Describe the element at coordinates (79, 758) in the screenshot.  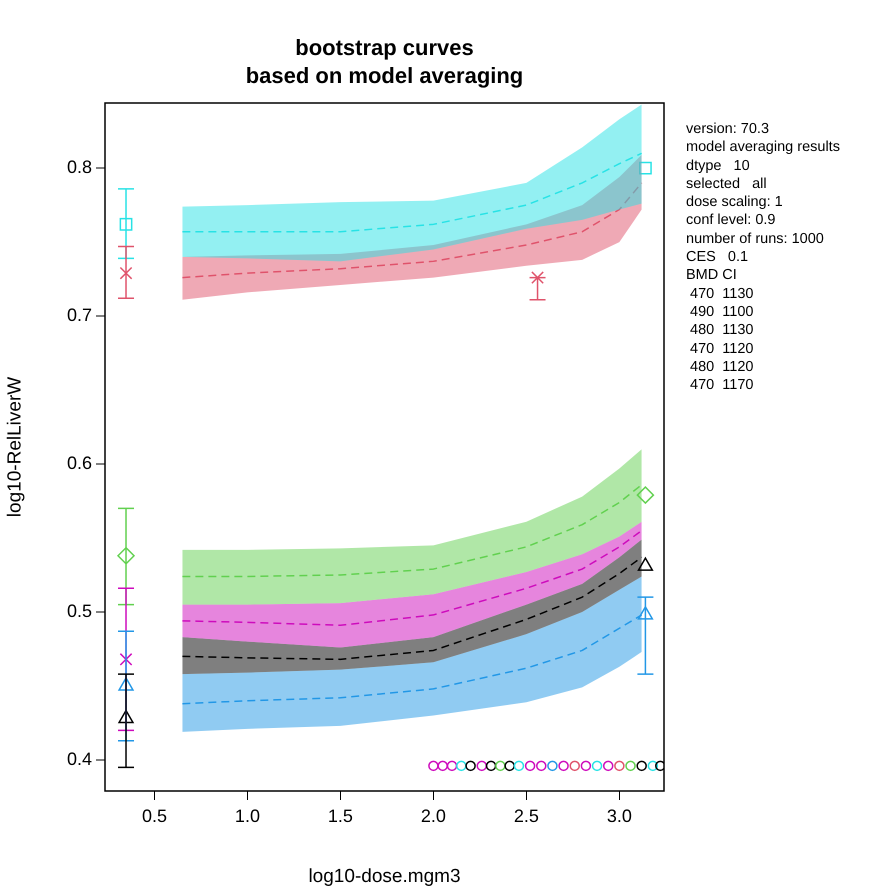
I see `y-tick-label: 0.4` at that location.